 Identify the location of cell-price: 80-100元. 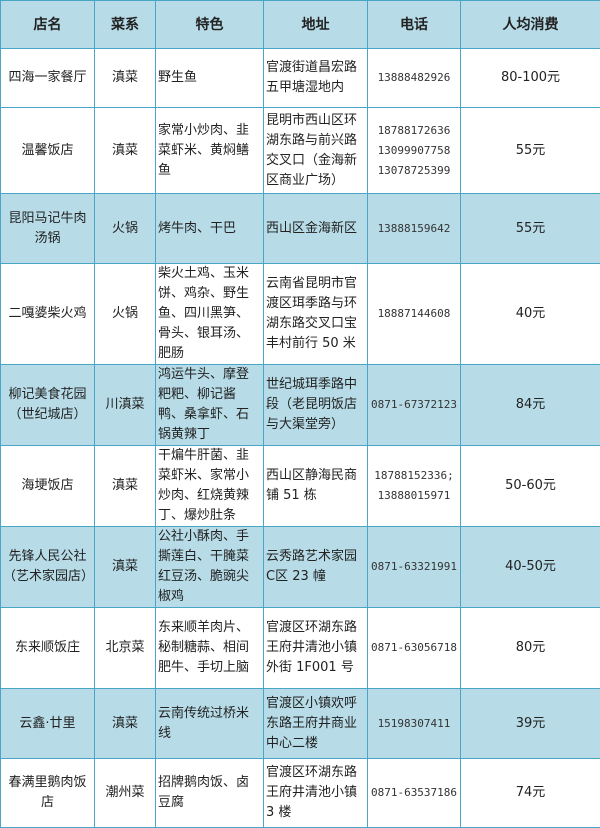
(530, 78).